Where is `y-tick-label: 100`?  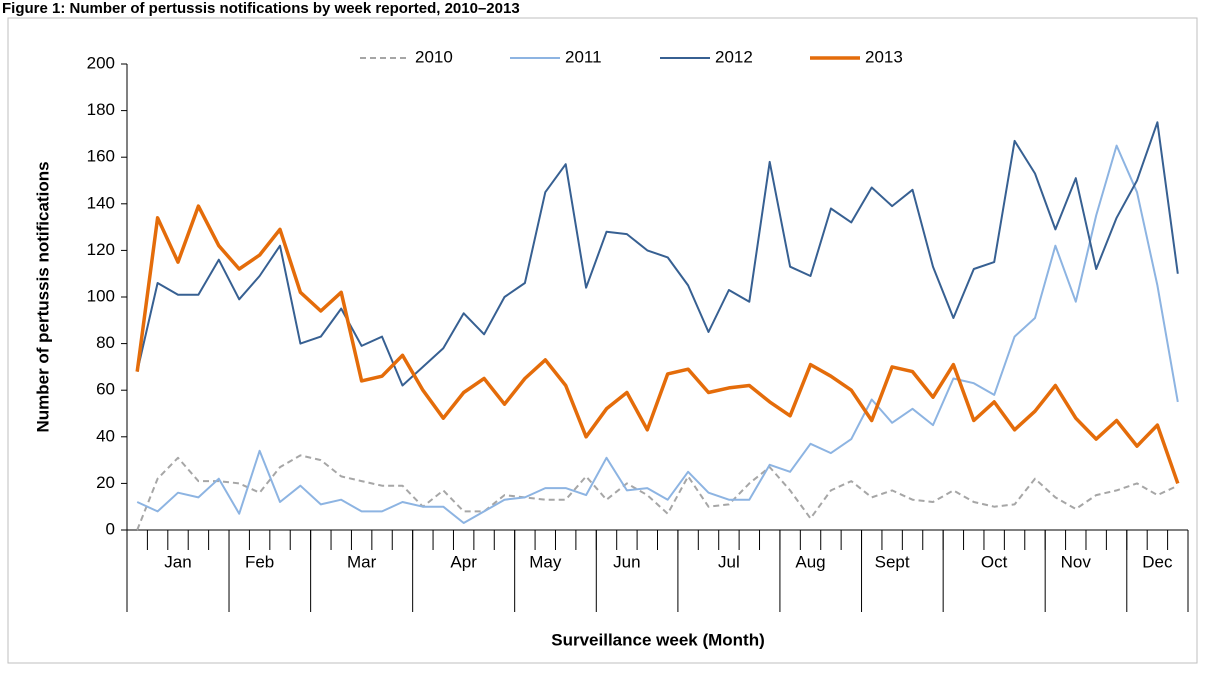
y-tick-label: 100 is located at coordinates (101, 295).